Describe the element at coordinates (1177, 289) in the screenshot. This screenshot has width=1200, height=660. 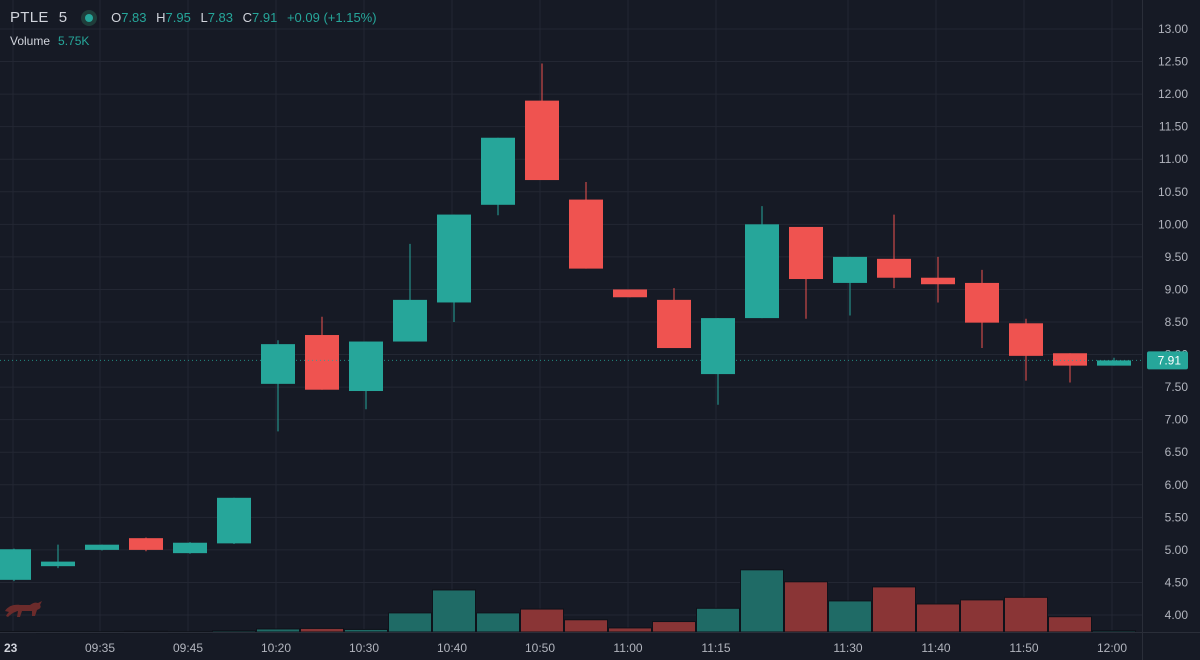
I see `price-tick-label: 9.00` at that location.